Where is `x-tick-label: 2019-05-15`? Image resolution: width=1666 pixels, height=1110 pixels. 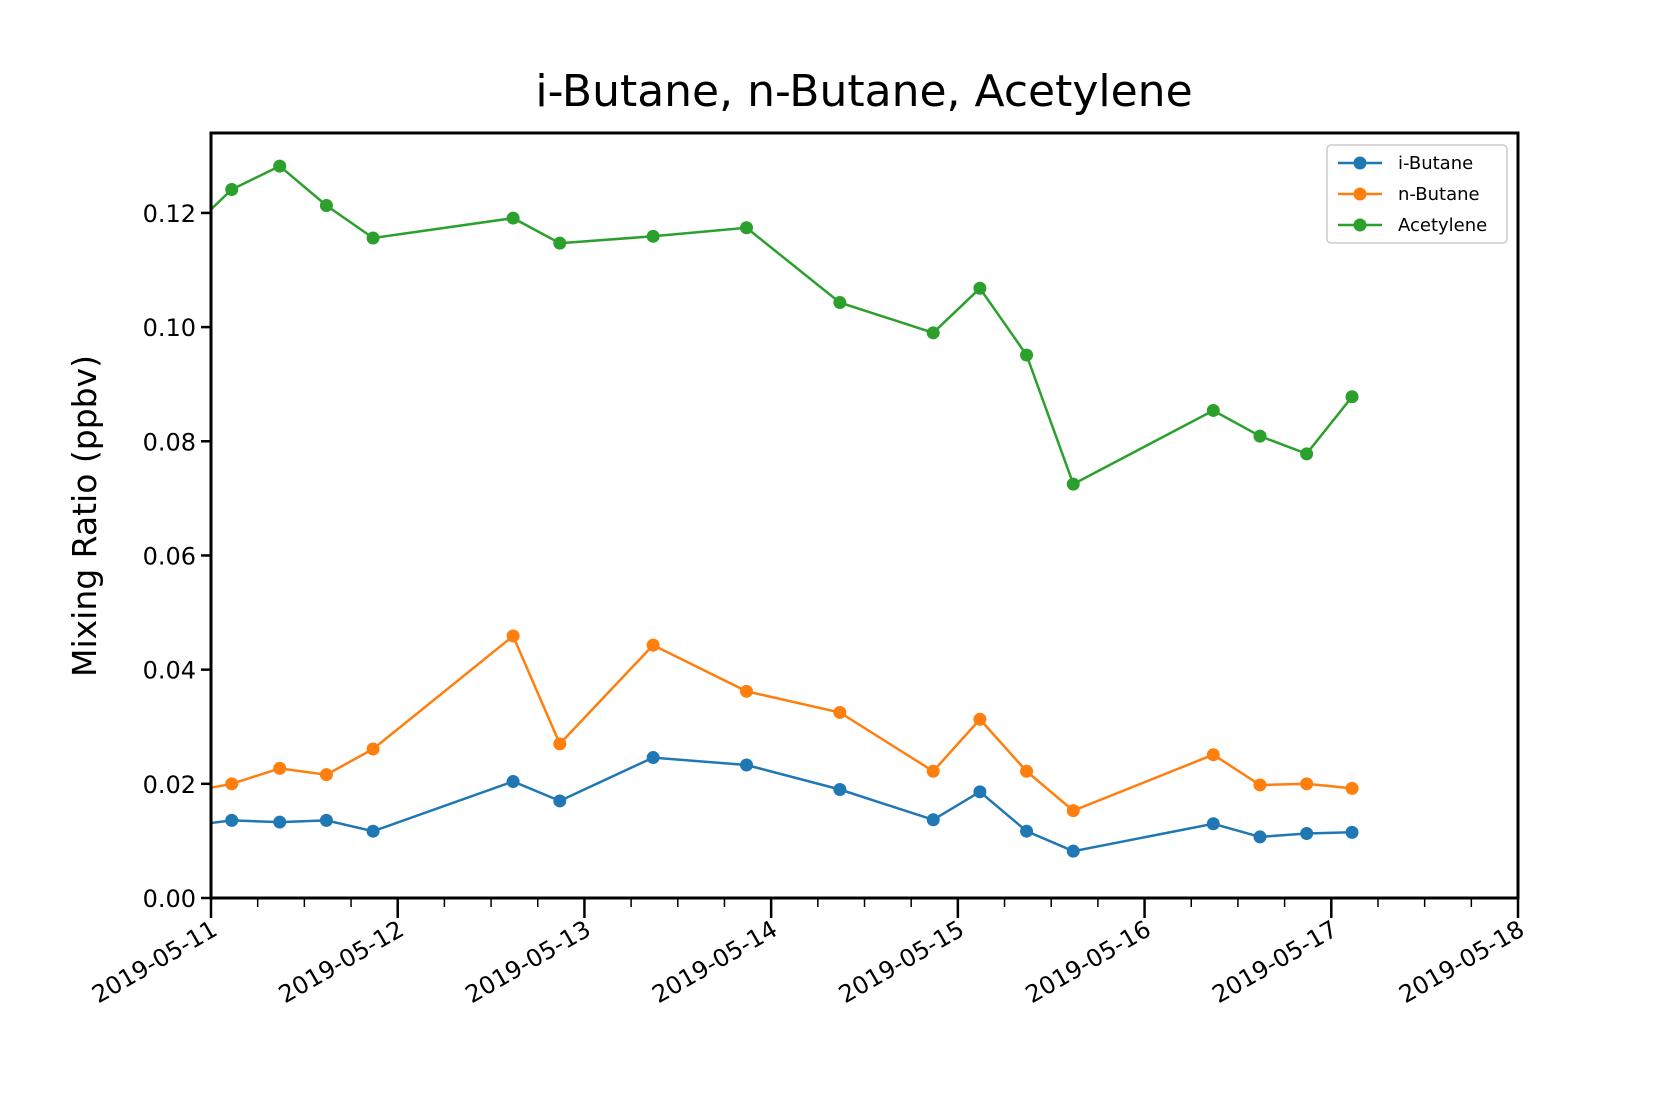
x-tick-label: 2019-05-15 is located at coordinates (901, 962).